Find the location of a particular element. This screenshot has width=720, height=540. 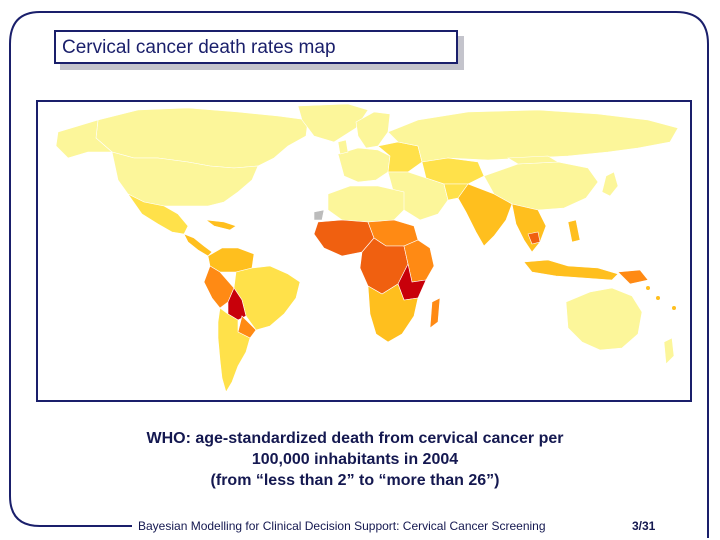

north-africa-region is located at coordinates (366, 204).